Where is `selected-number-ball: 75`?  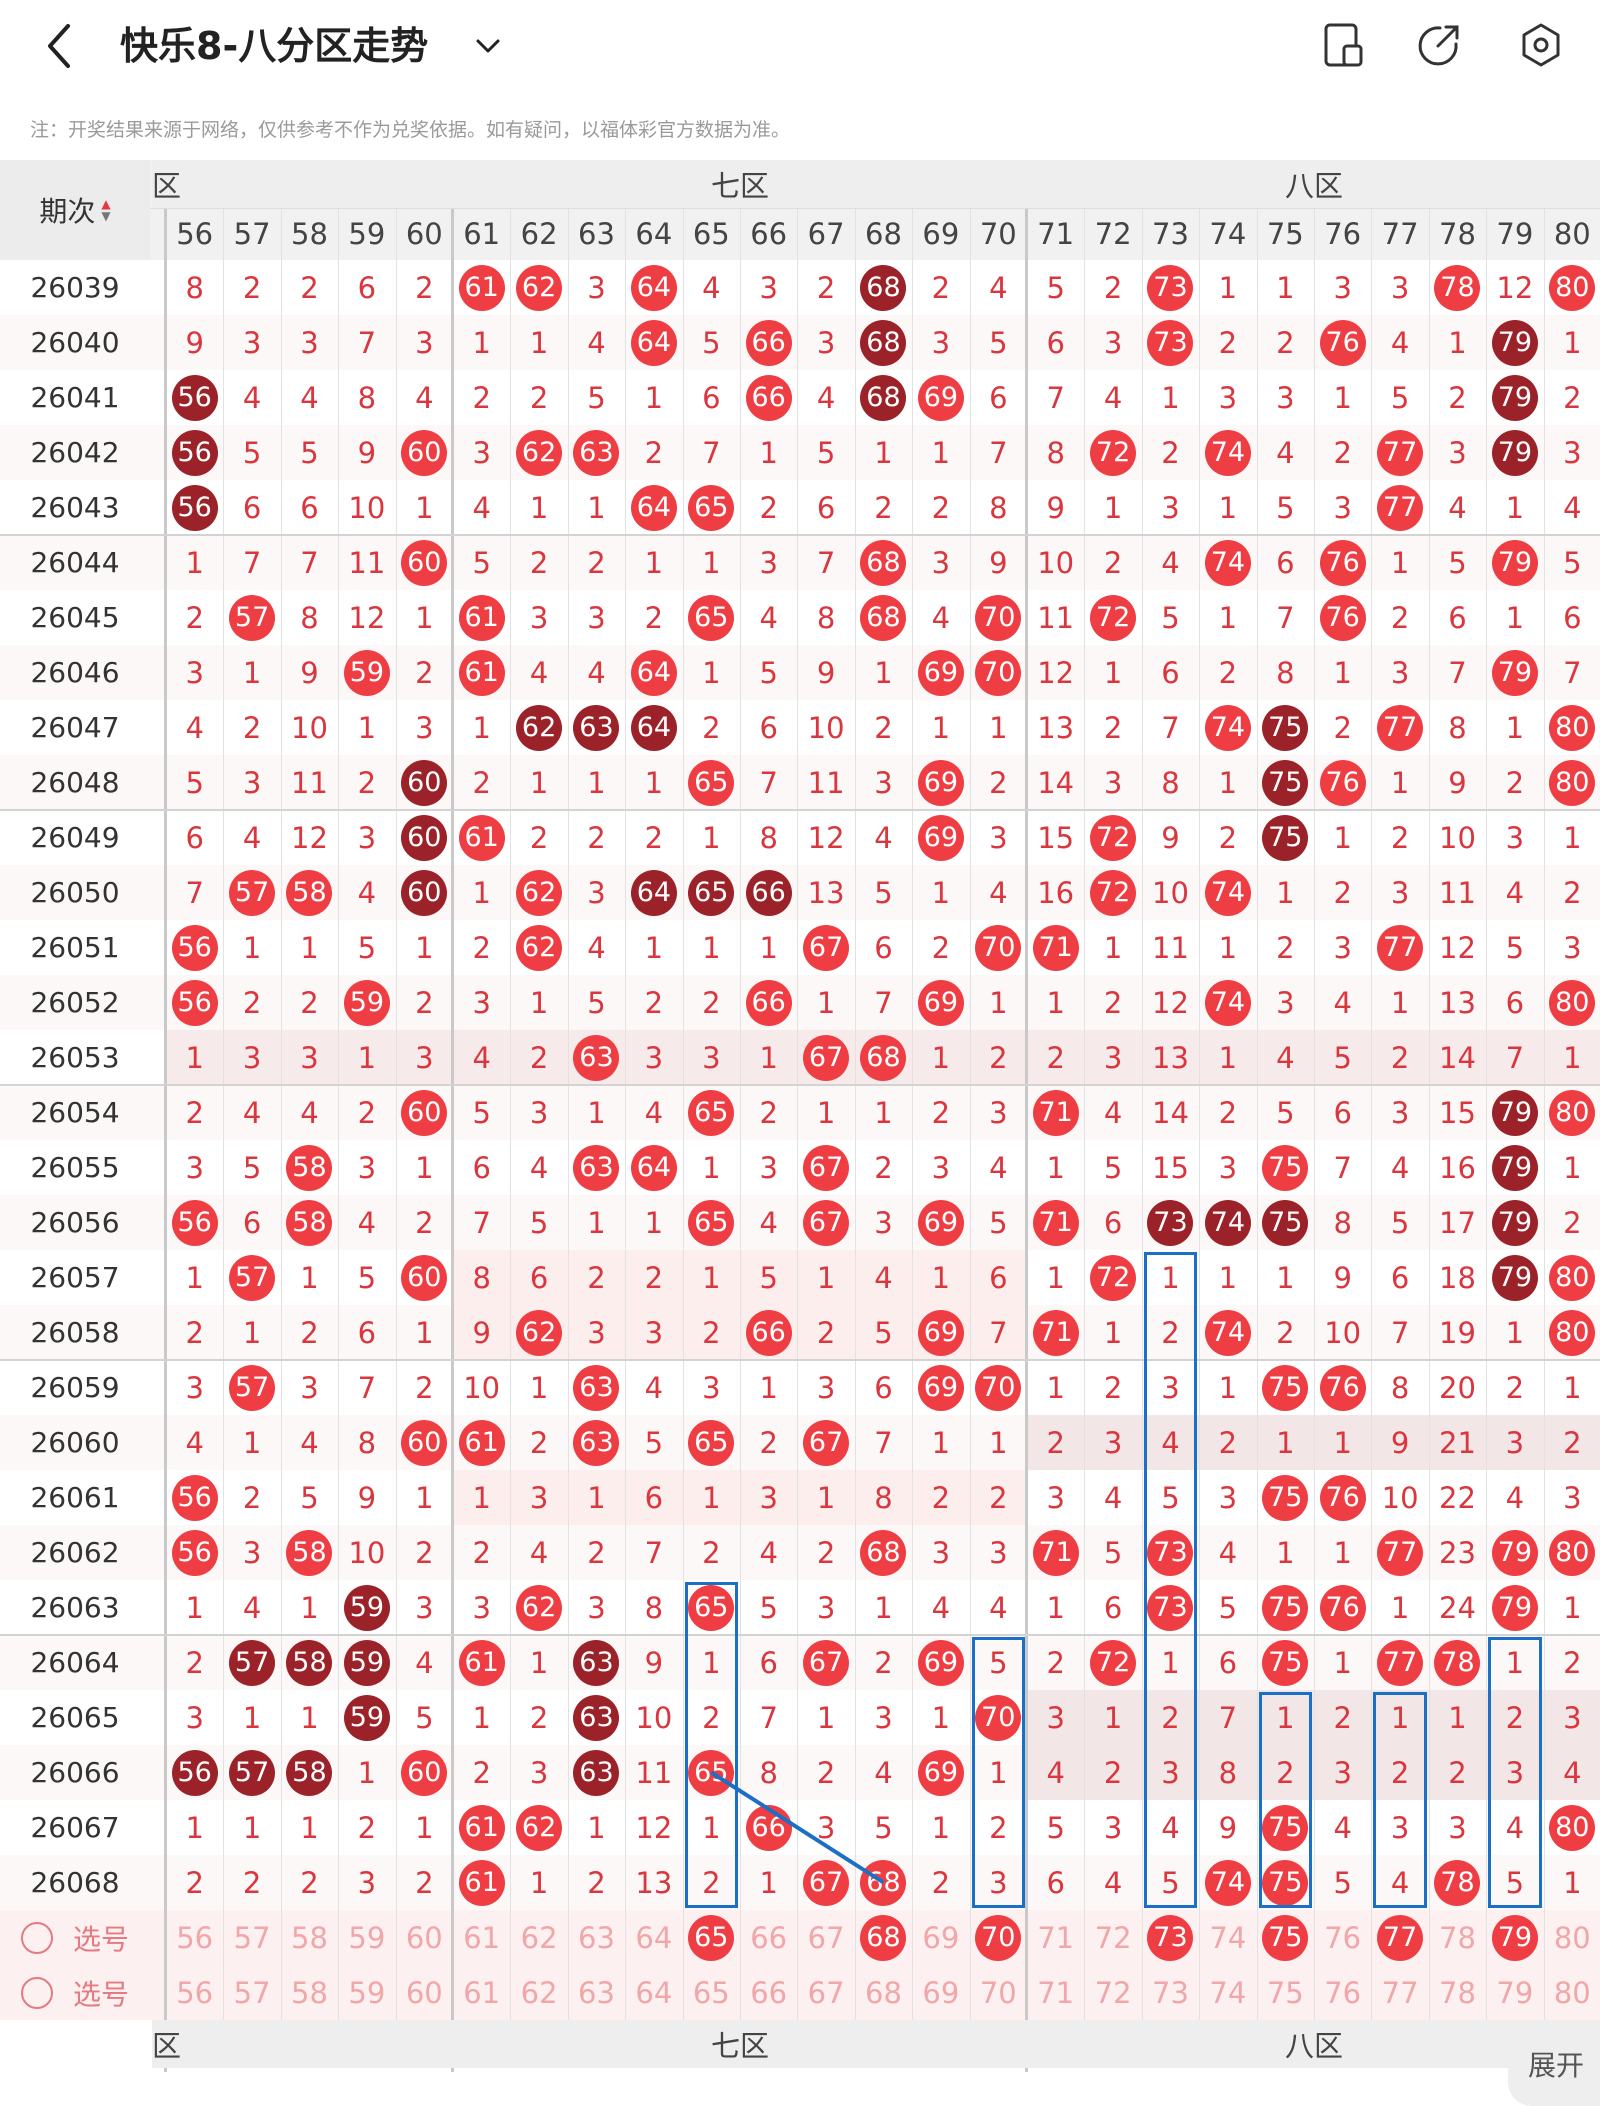 selected-number-ball: 75 is located at coordinates (1285, 1937).